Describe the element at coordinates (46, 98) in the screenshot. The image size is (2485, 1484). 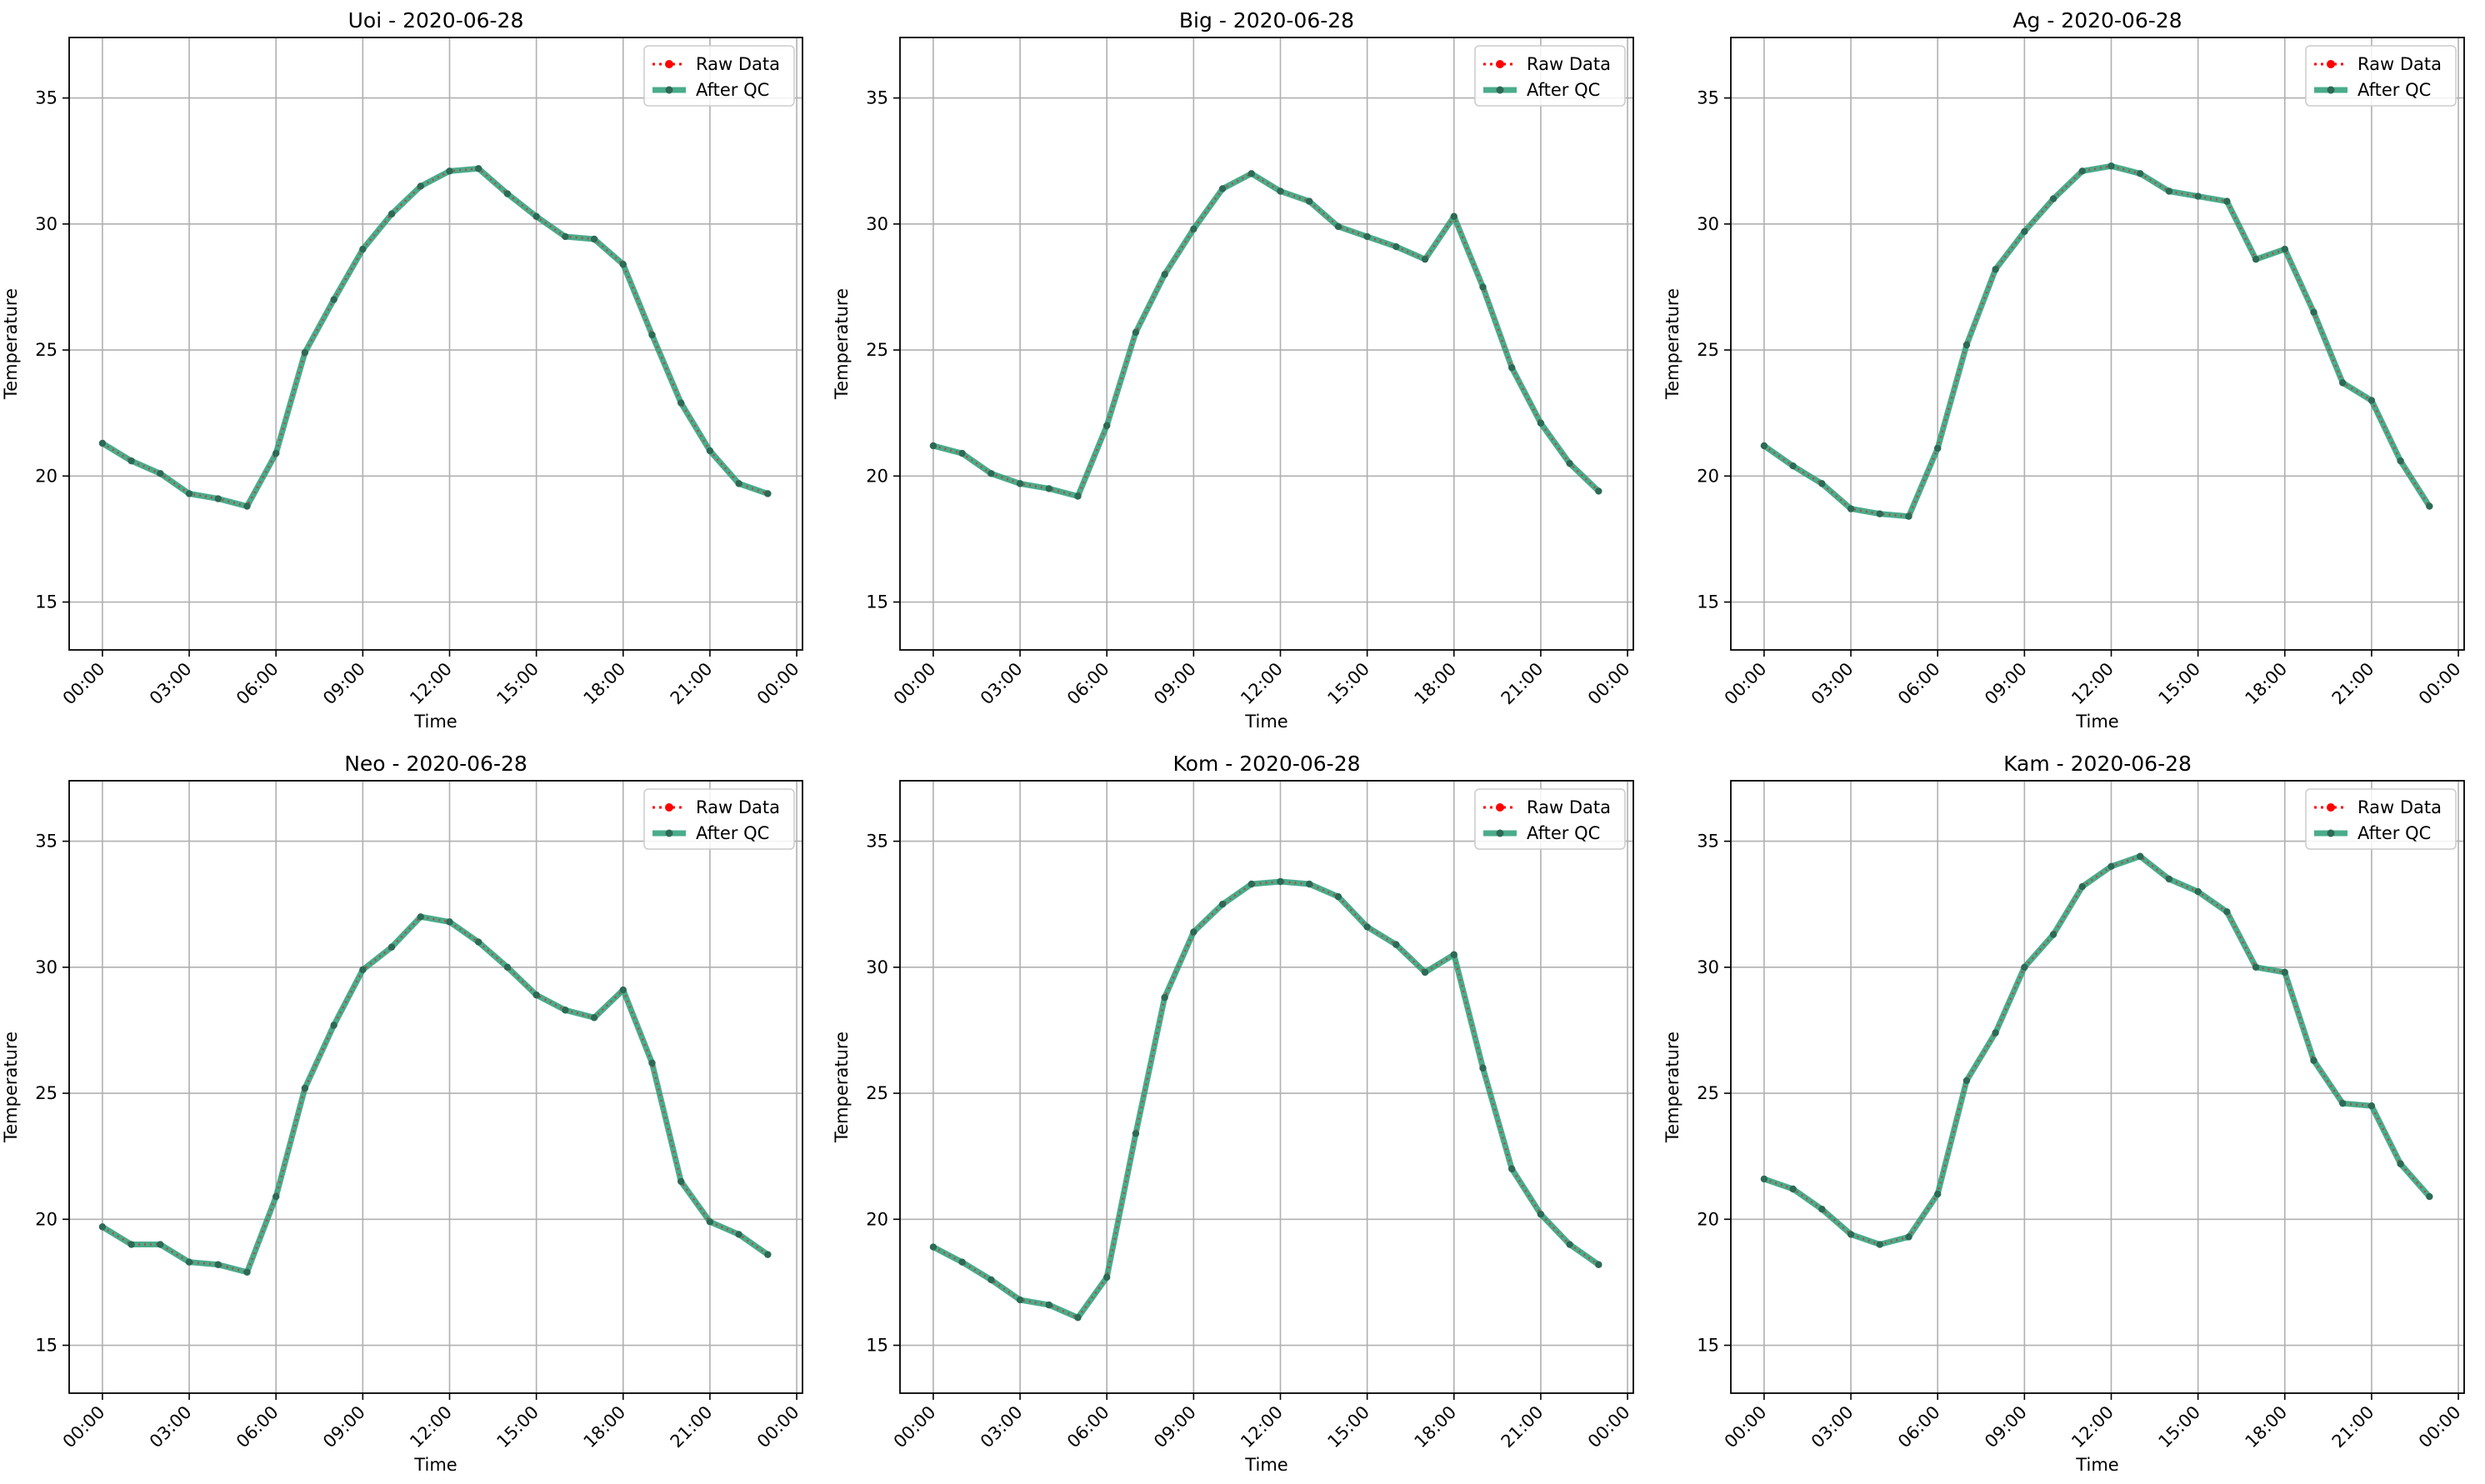
I see `y-tick-label: 35` at that location.